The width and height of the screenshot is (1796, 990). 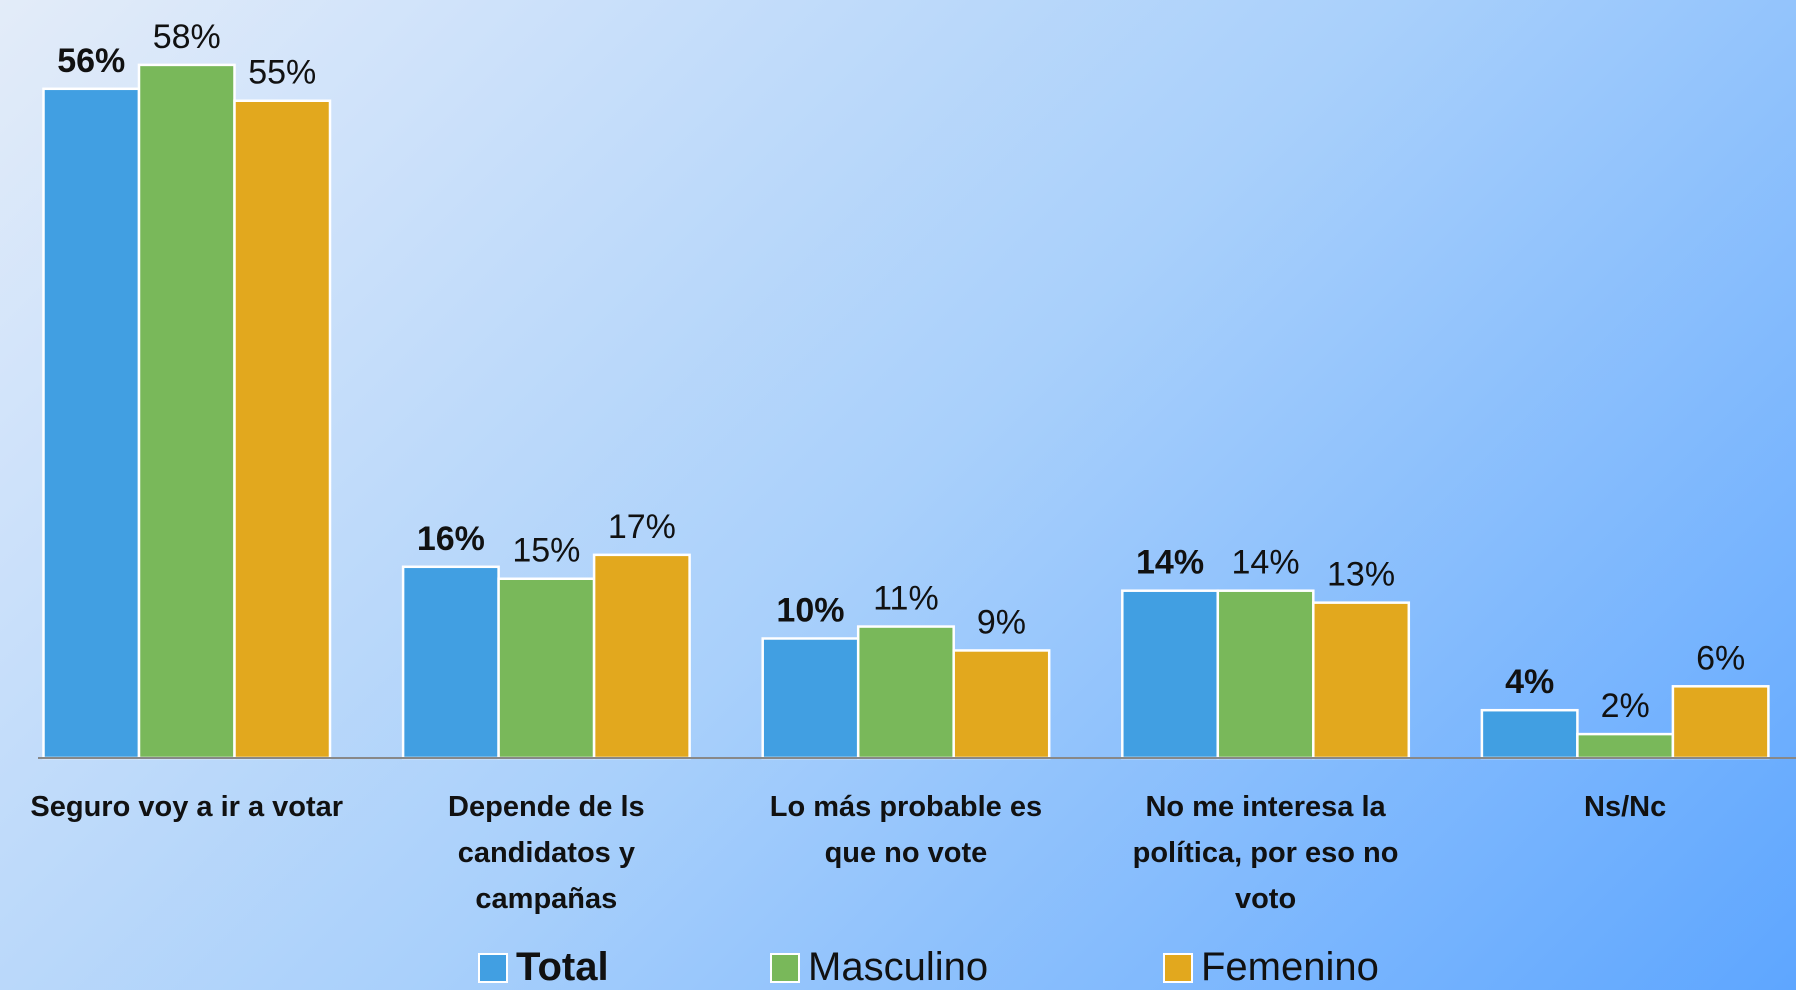 I want to click on value-label: 55%, so click(x=282, y=73).